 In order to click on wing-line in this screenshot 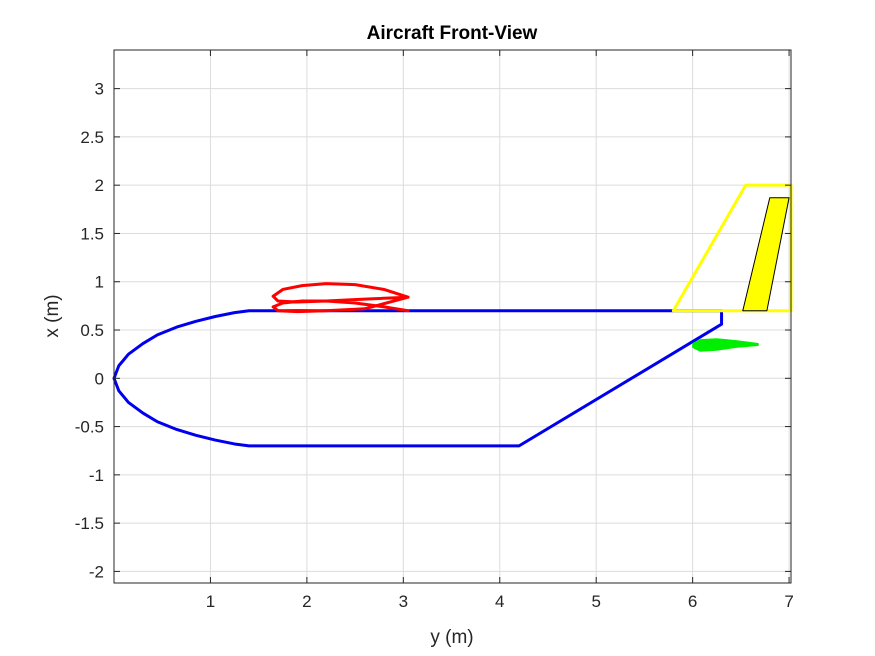, I will do `click(340, 298)`.